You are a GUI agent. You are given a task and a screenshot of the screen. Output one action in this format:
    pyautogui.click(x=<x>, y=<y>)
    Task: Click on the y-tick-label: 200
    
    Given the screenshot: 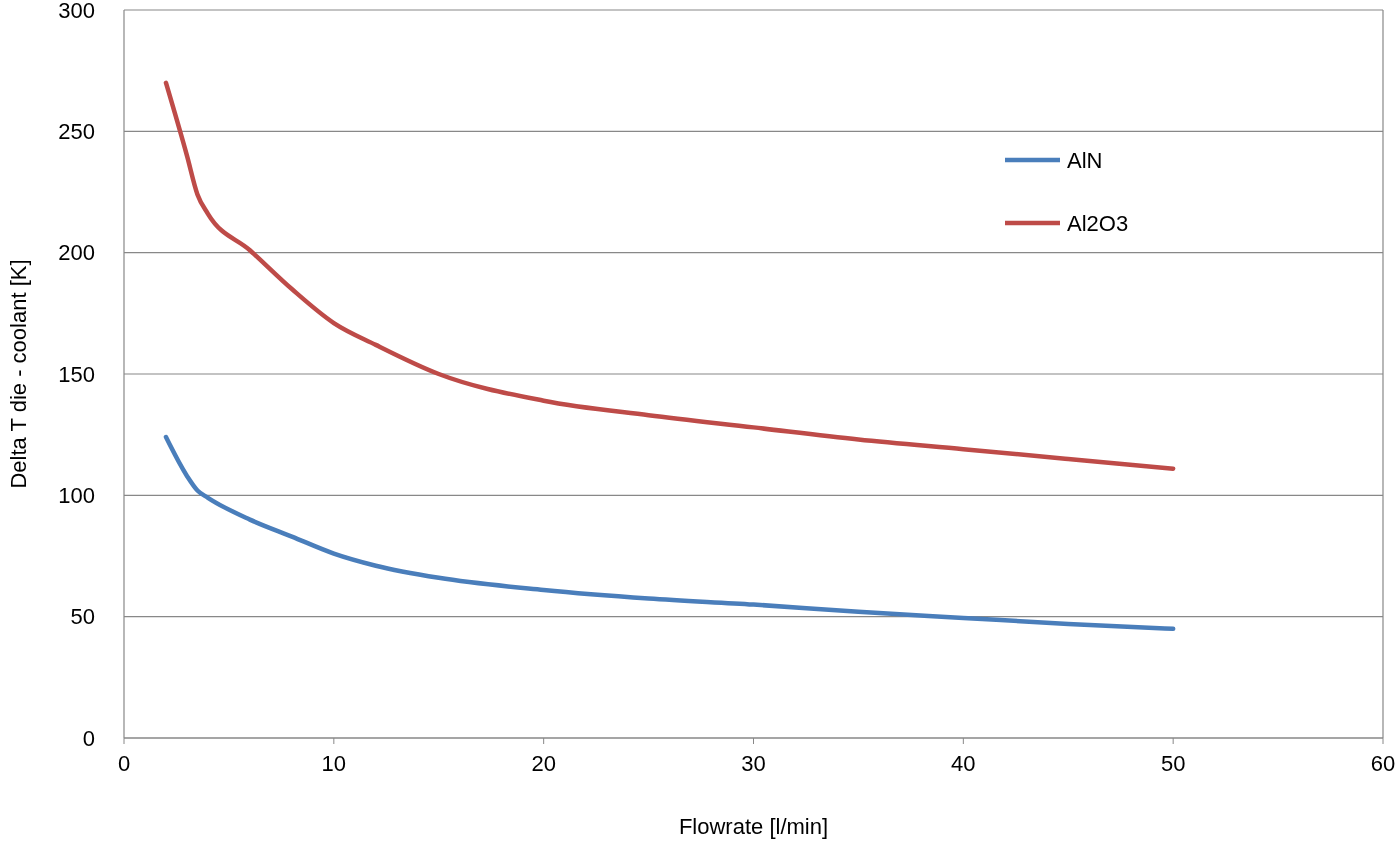 What is the action you would take?
    pyautogui.click(x=76, y=253)
    